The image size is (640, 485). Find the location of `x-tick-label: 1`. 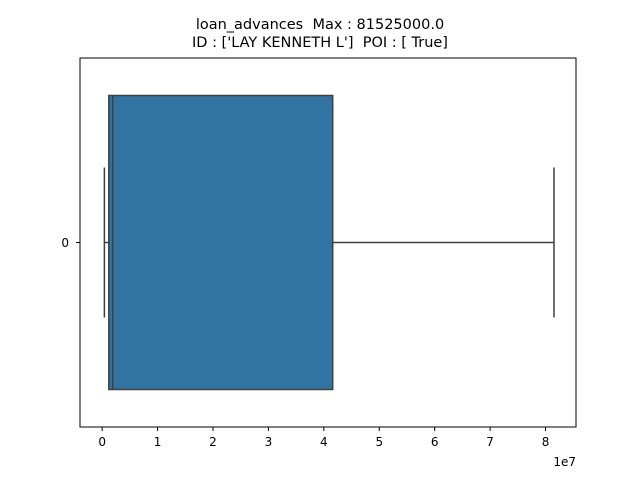

x-tick-label: 1 is located at coordinates (158, 442).